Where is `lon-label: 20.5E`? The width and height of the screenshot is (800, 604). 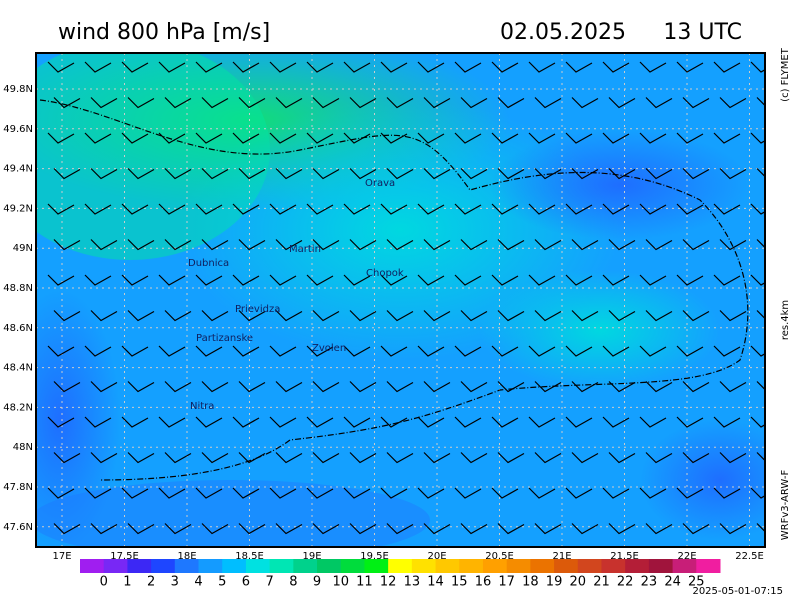 lon-label: 20.5E is located at coordinates (499, 556).